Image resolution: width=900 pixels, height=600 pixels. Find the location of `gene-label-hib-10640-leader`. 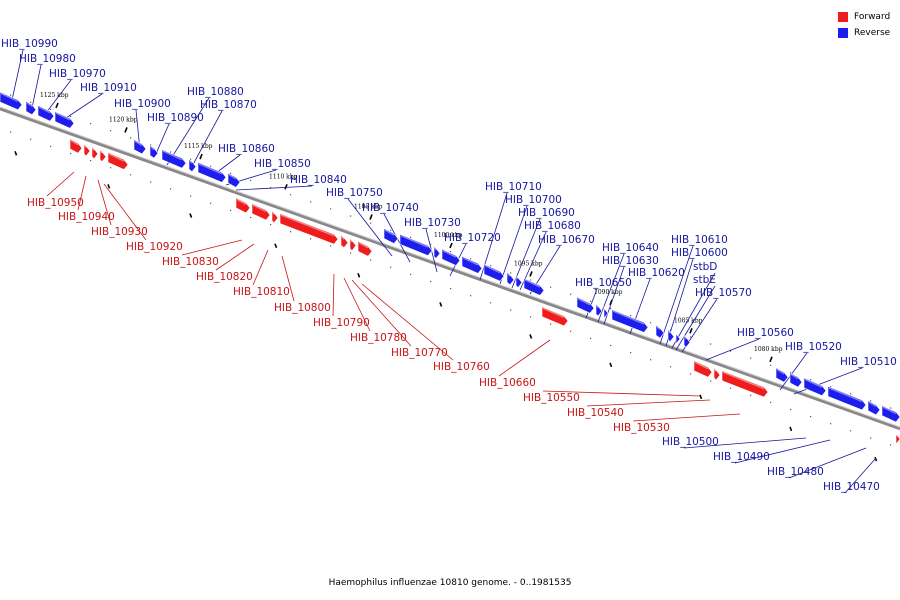

gene-label-hib-10640-leader is located at coordinates (611, 288).